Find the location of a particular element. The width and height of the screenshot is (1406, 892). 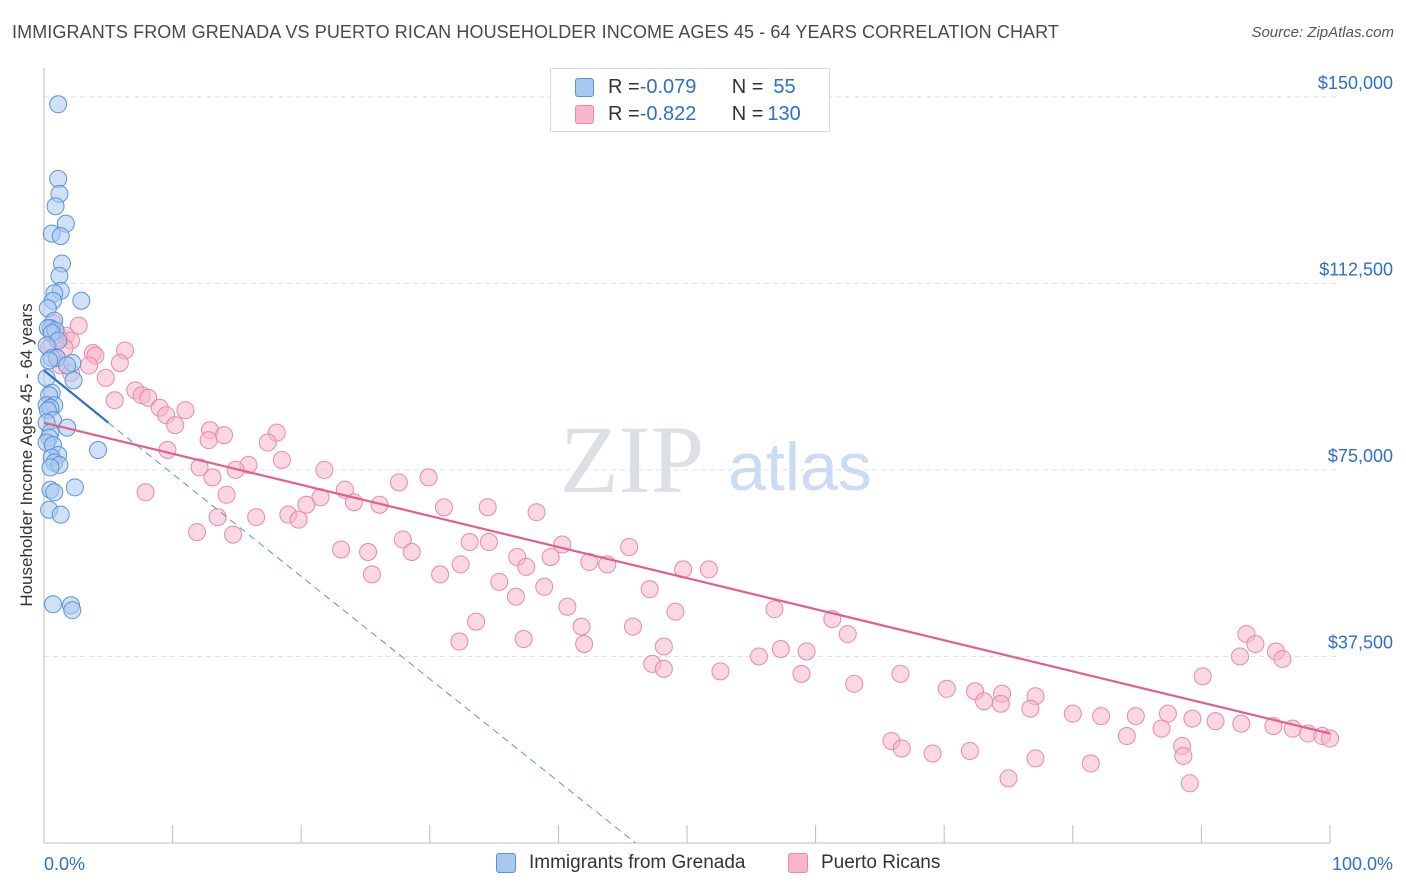

grenada-points is located at coordinates (72, 357).